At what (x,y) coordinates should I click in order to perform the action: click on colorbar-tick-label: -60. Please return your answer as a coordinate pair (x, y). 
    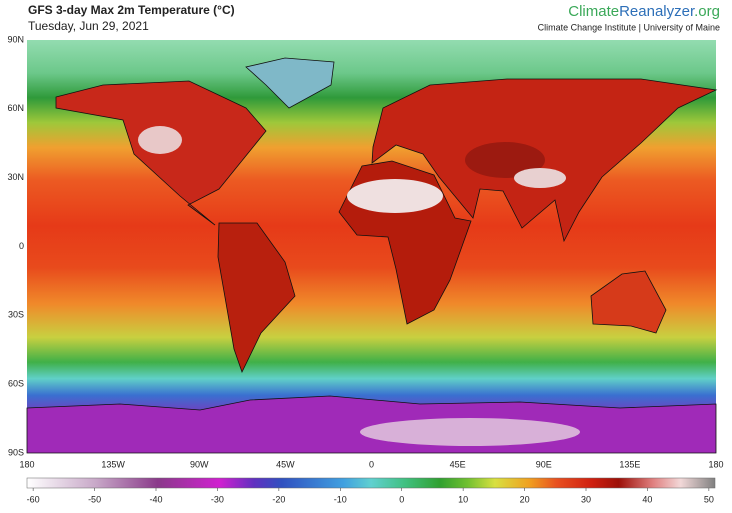
    Looking at the image, I should click on (33, 499).